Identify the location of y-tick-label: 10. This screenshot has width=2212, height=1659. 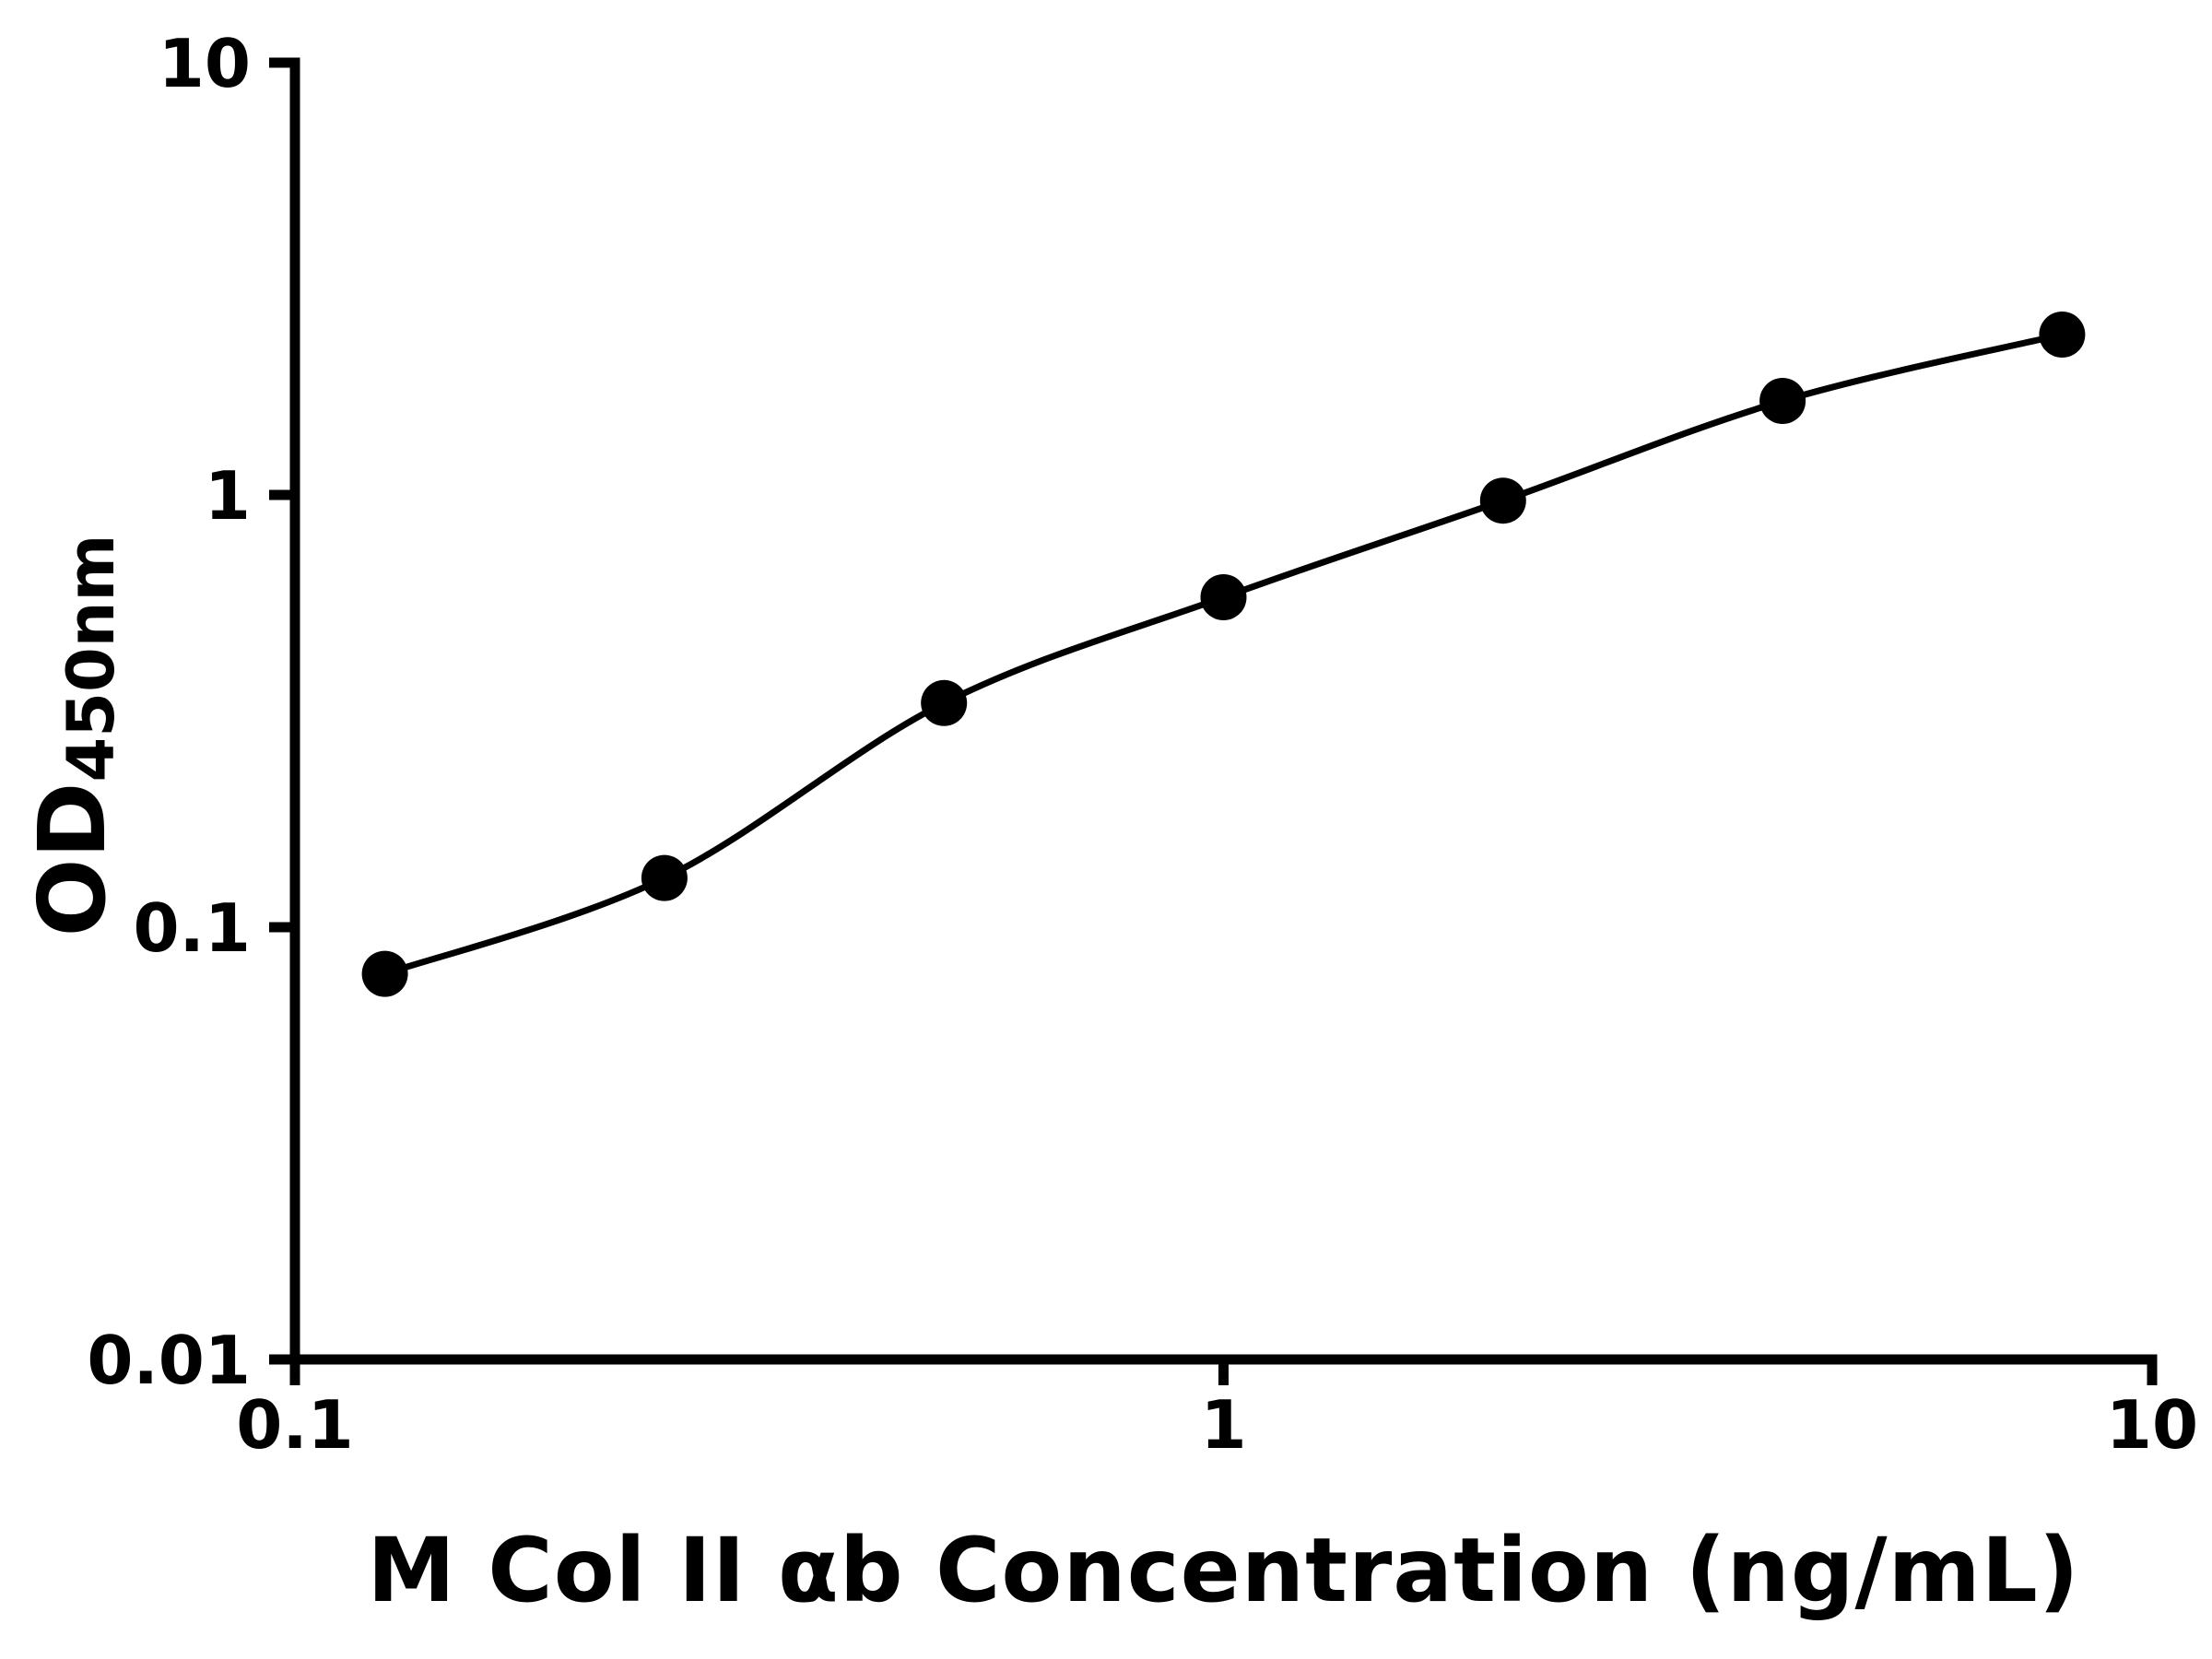
(205, 63).